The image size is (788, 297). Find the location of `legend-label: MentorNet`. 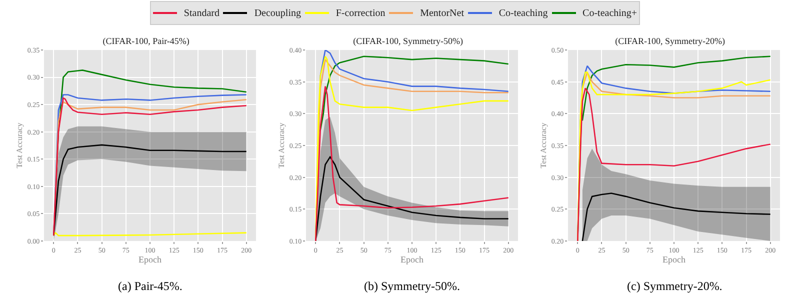

legend-label: MentorNet is located at coordinates (442, 13).